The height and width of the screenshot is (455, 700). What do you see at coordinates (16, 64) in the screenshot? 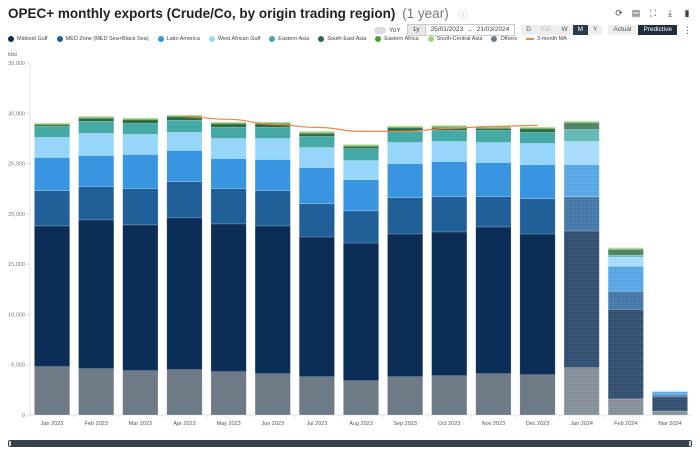
I see `y-tick-label: 35,000` at bounding box center [16, 64].